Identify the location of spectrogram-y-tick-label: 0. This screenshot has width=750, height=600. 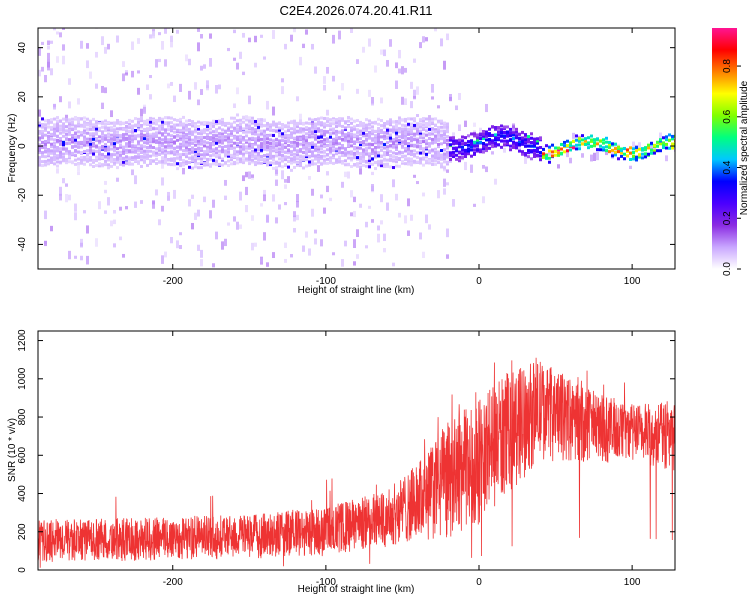
(22, 146).